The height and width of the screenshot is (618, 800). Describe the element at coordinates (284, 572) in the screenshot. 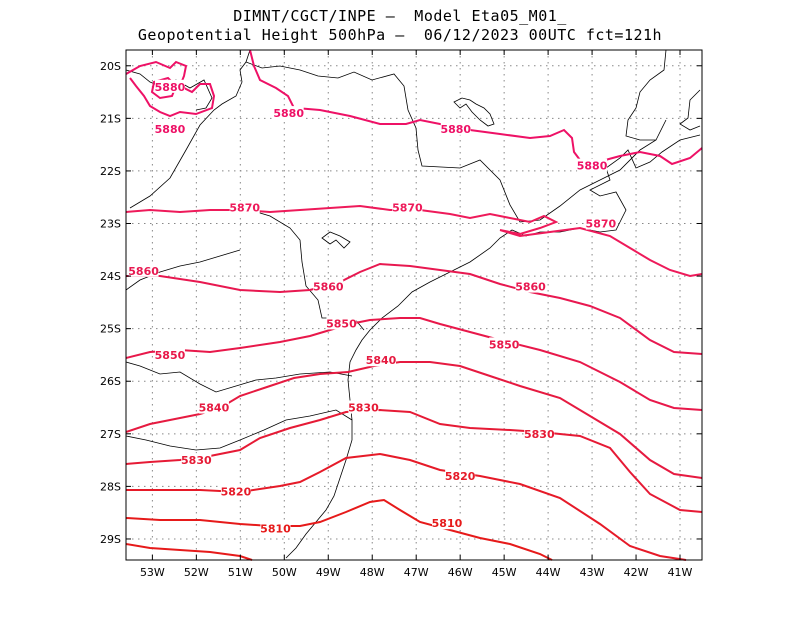

I see `lon-tick-label: 50W` at that location.